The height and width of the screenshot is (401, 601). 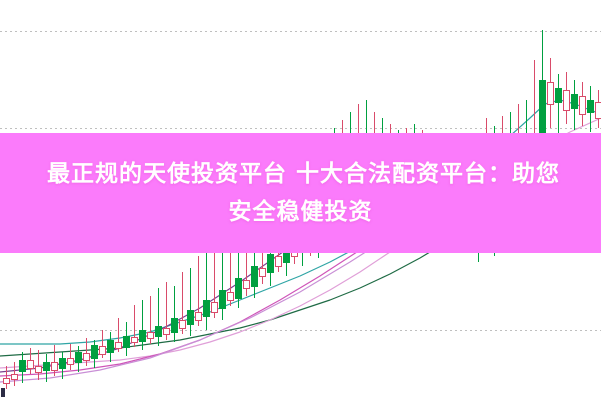 I want to click on axis-origin-tick-icon, so click(x=3, y=392).